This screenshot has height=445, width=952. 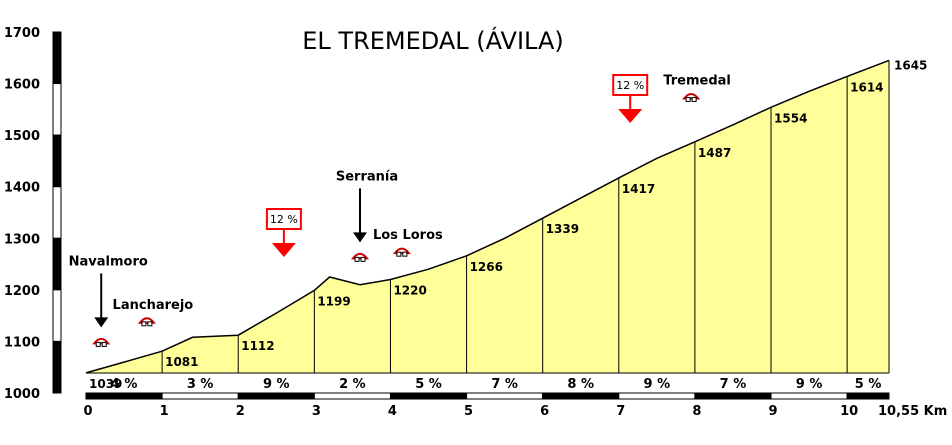 What do you see at coordinates (910, 65) in the screenshot?
I see `km-elevation-label: 1645` at bounding box center [910, 65].